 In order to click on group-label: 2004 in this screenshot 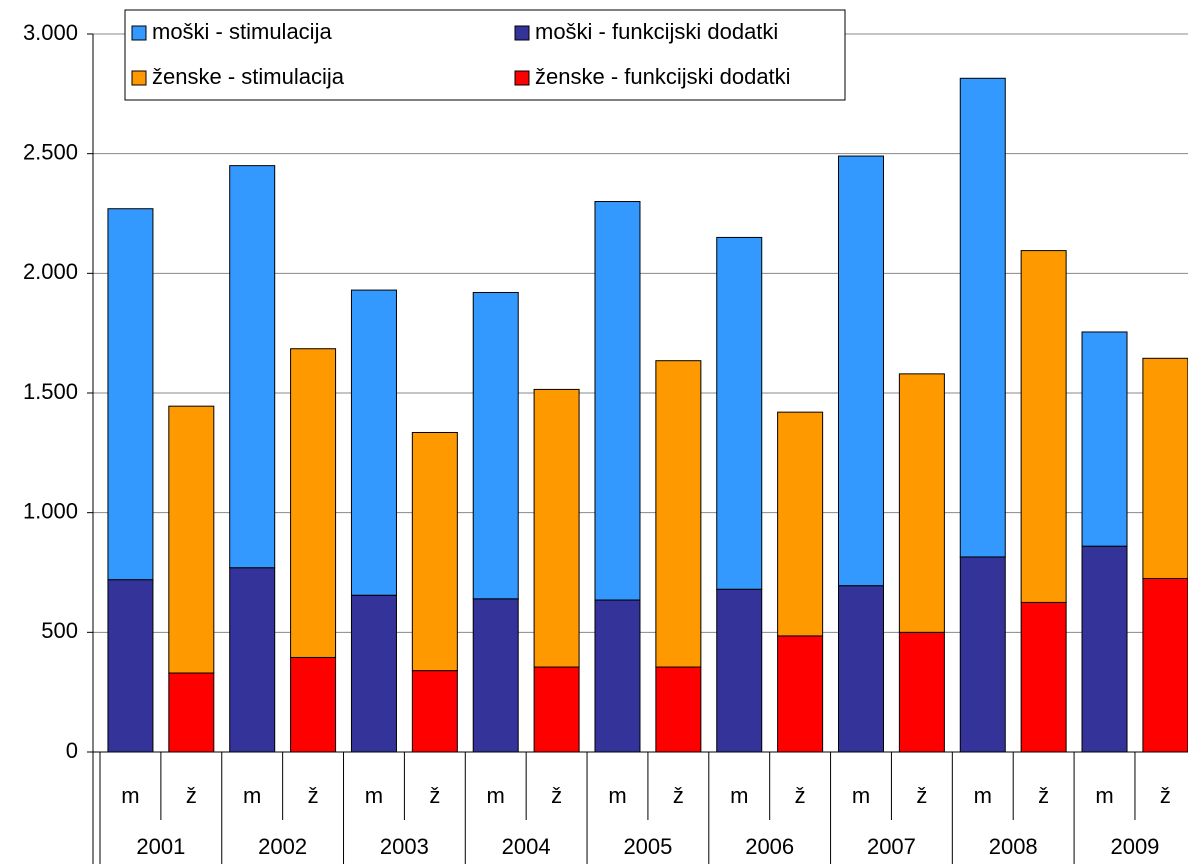, I will do `click(526, 846)`.